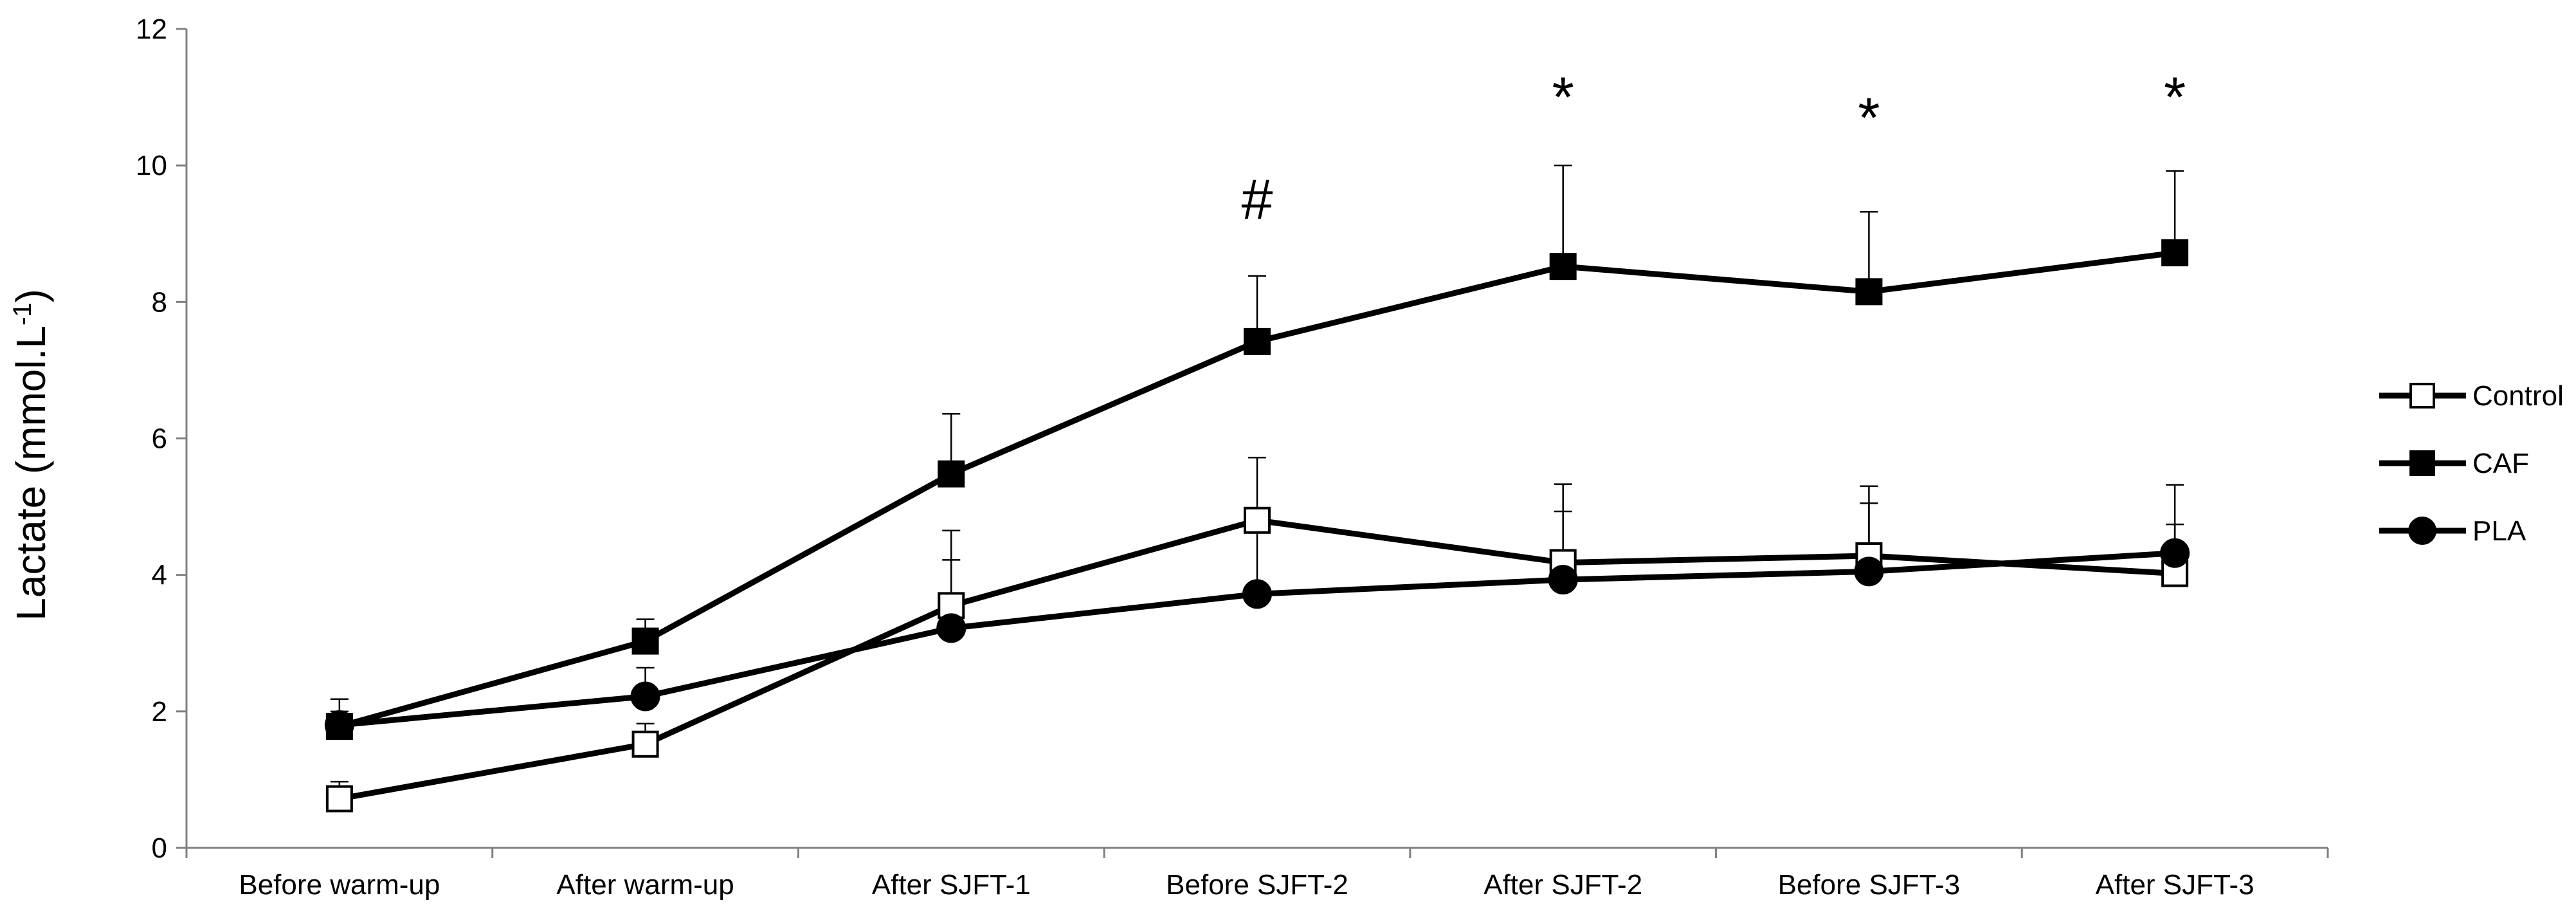  I want to click on legend-label-control: Control, so click(2518, 396).